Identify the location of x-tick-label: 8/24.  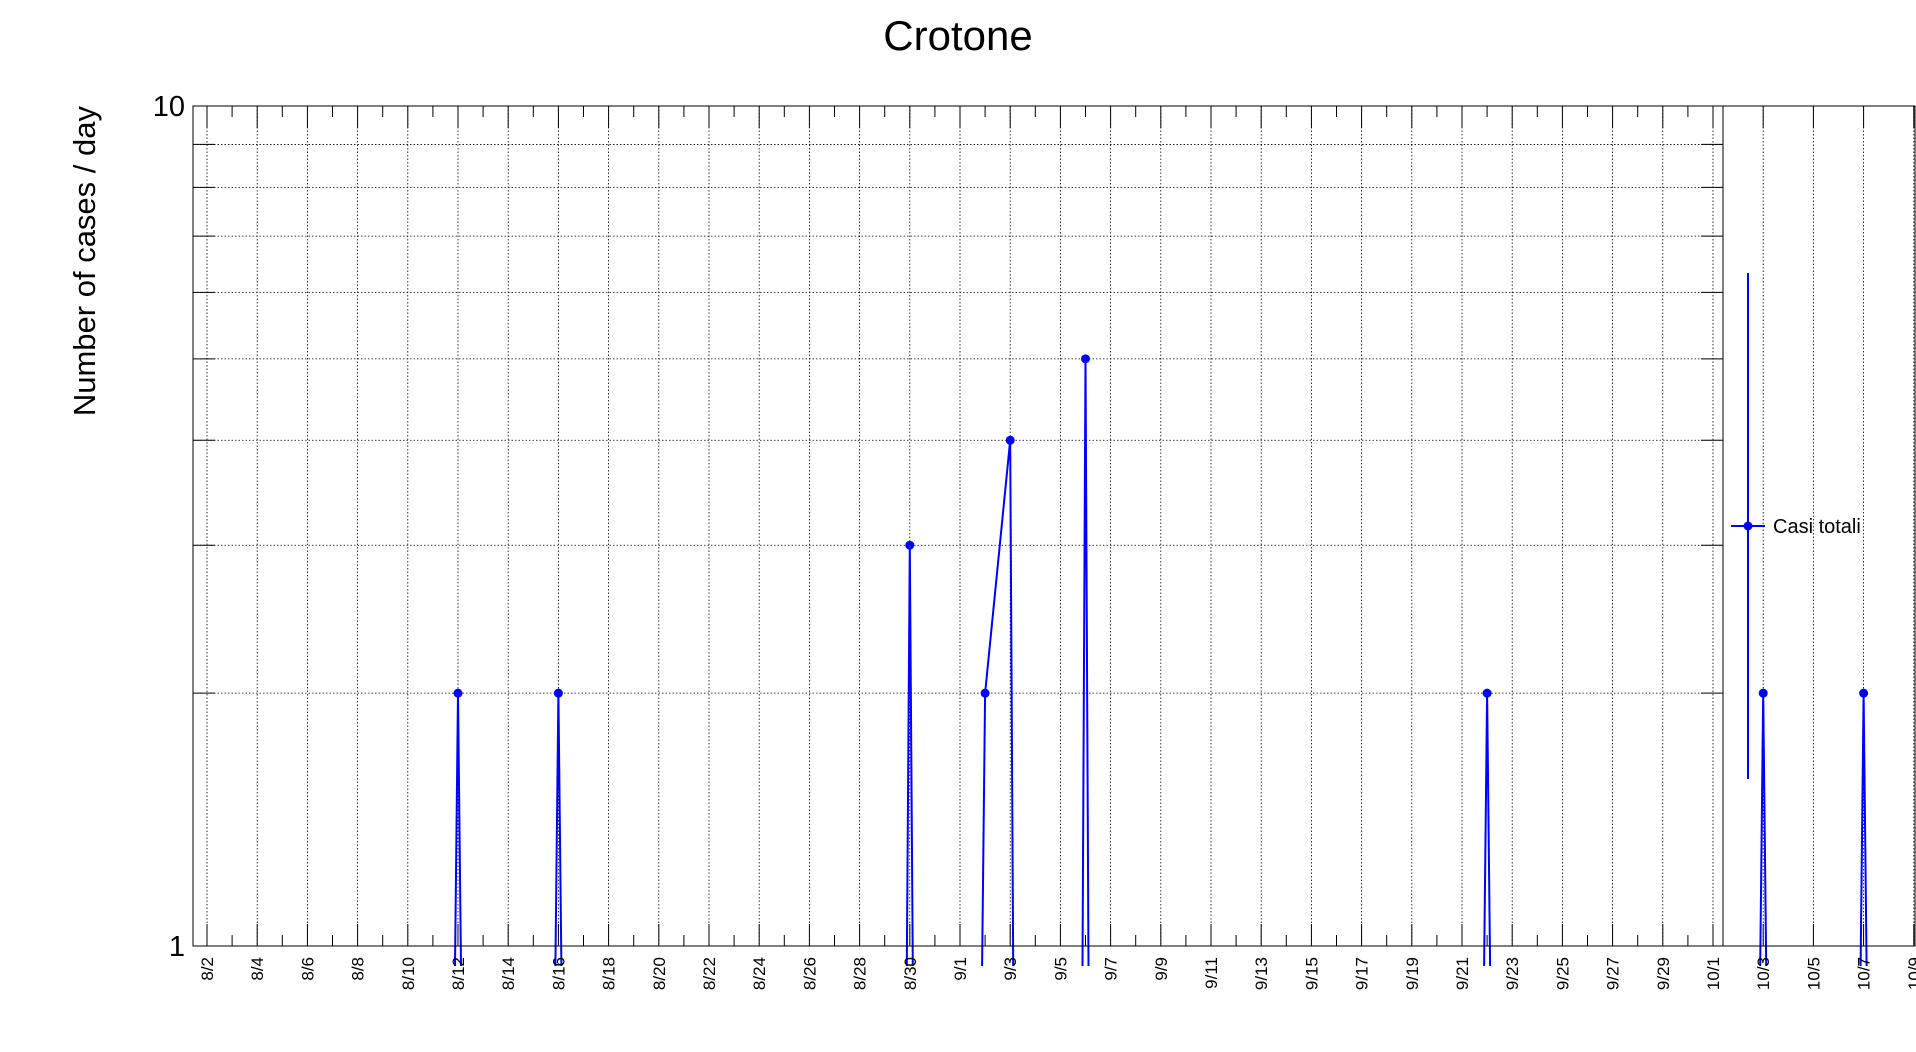
(759, 973).